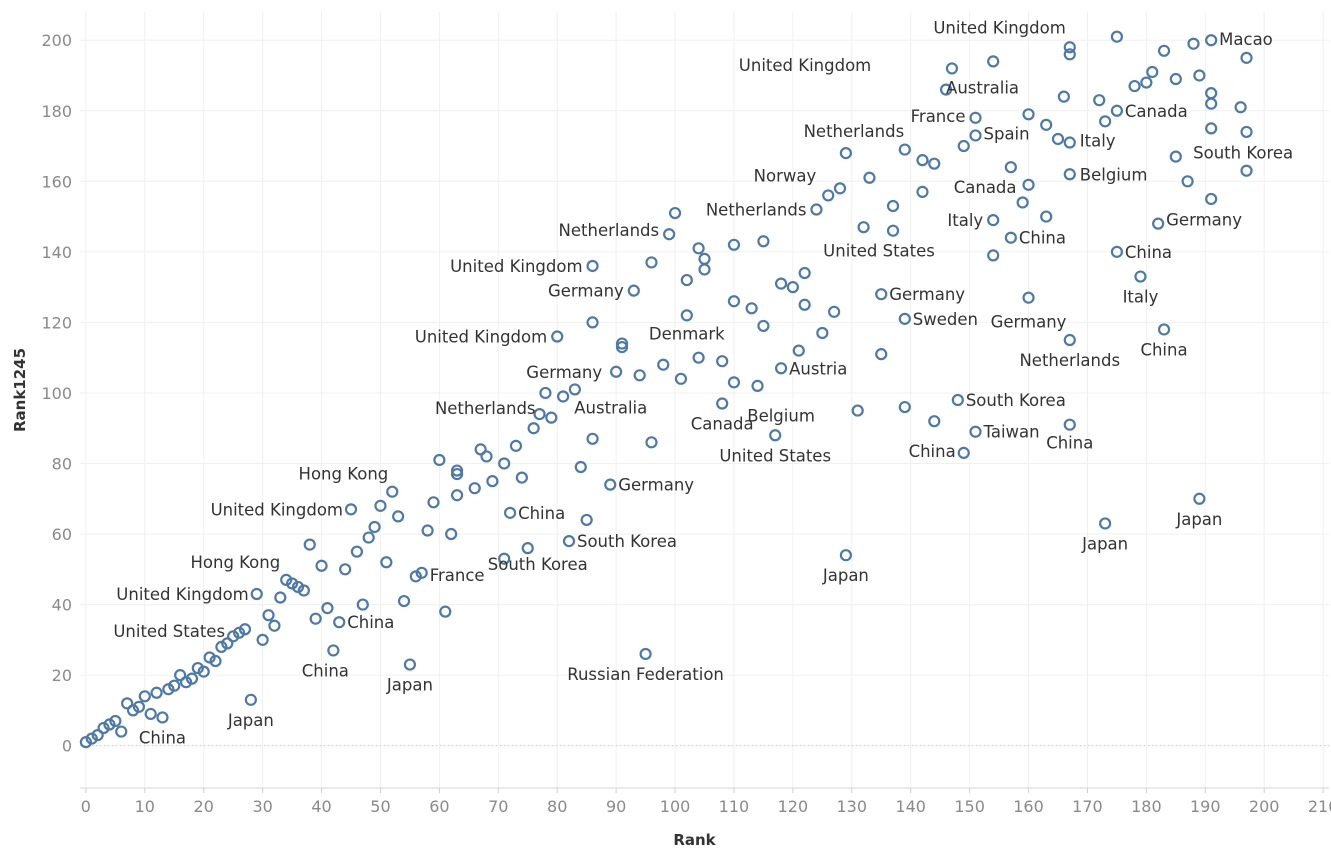 This screenshot has height=858, width=1331. I want to click on x-tick-label: 40, so click(321, 806).